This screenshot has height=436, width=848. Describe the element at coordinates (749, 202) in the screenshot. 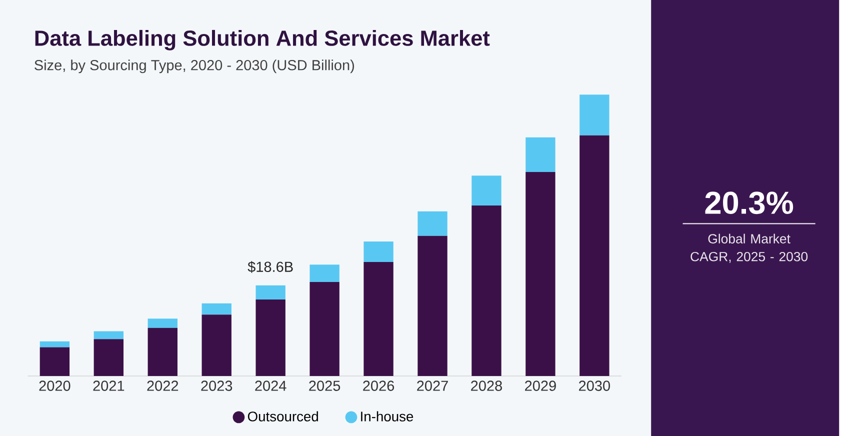

I see `text: 20.3%` at that location.